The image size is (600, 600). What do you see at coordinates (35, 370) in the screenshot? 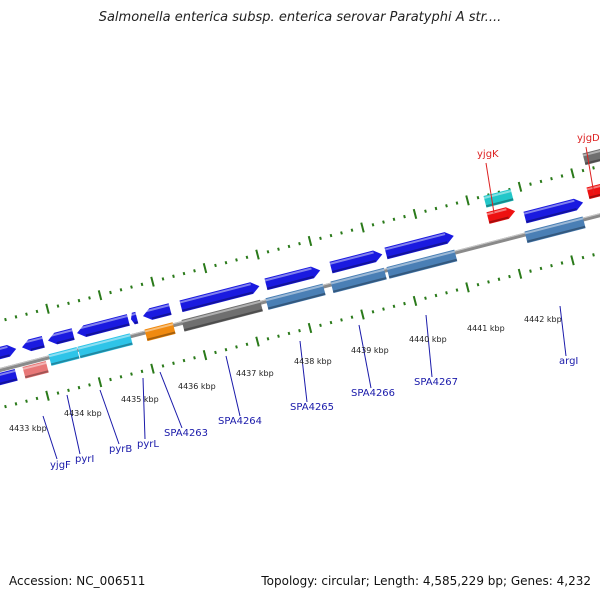
I see `gene-feature-yjgF` at bounding box center [35, 370].